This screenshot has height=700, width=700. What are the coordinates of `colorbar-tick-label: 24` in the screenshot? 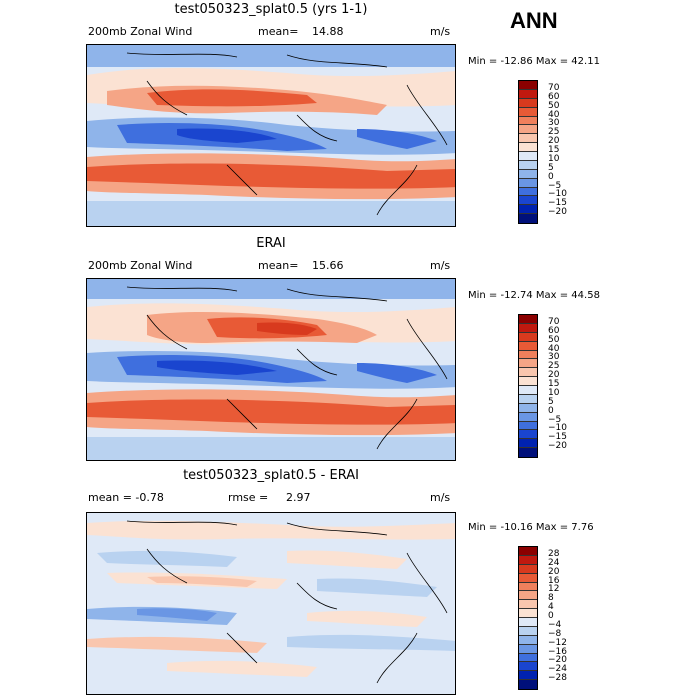 It's located at (554, 562).